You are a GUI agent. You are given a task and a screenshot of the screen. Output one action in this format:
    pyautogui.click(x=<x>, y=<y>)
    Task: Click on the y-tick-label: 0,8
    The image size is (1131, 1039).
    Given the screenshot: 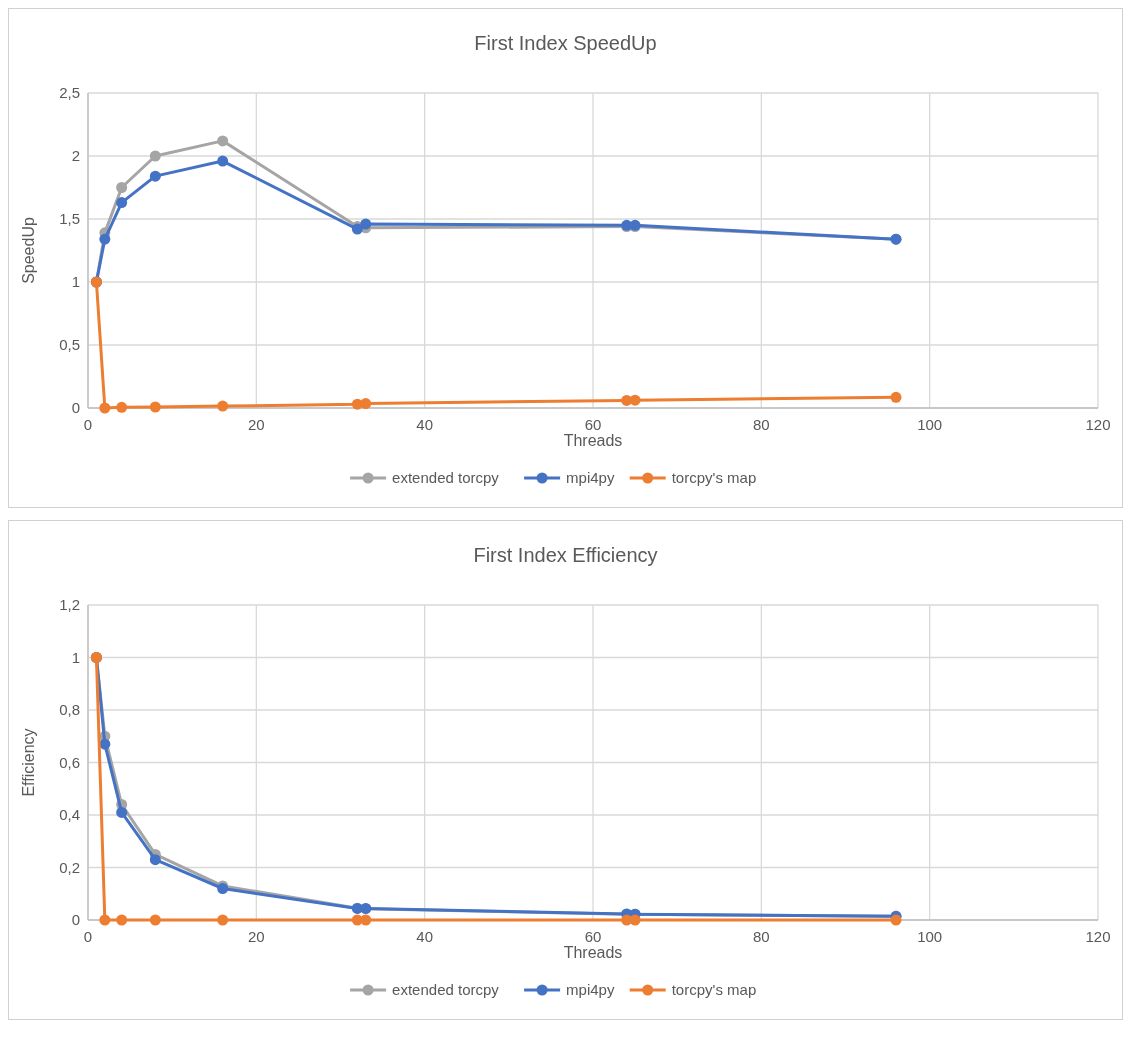 What is the action you would take?
    pyautogui.click(x=69, y=710)
    